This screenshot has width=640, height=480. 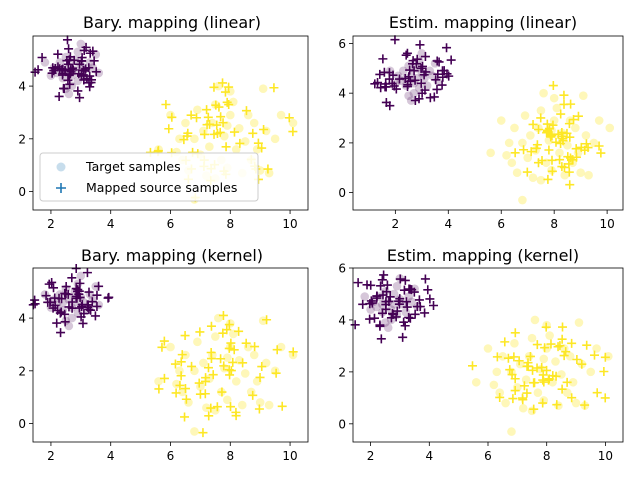 What do you see at coordinates (342, 372) in the screenshot?
I see `y-tick-label: 2` at bounding box center [342, 372].